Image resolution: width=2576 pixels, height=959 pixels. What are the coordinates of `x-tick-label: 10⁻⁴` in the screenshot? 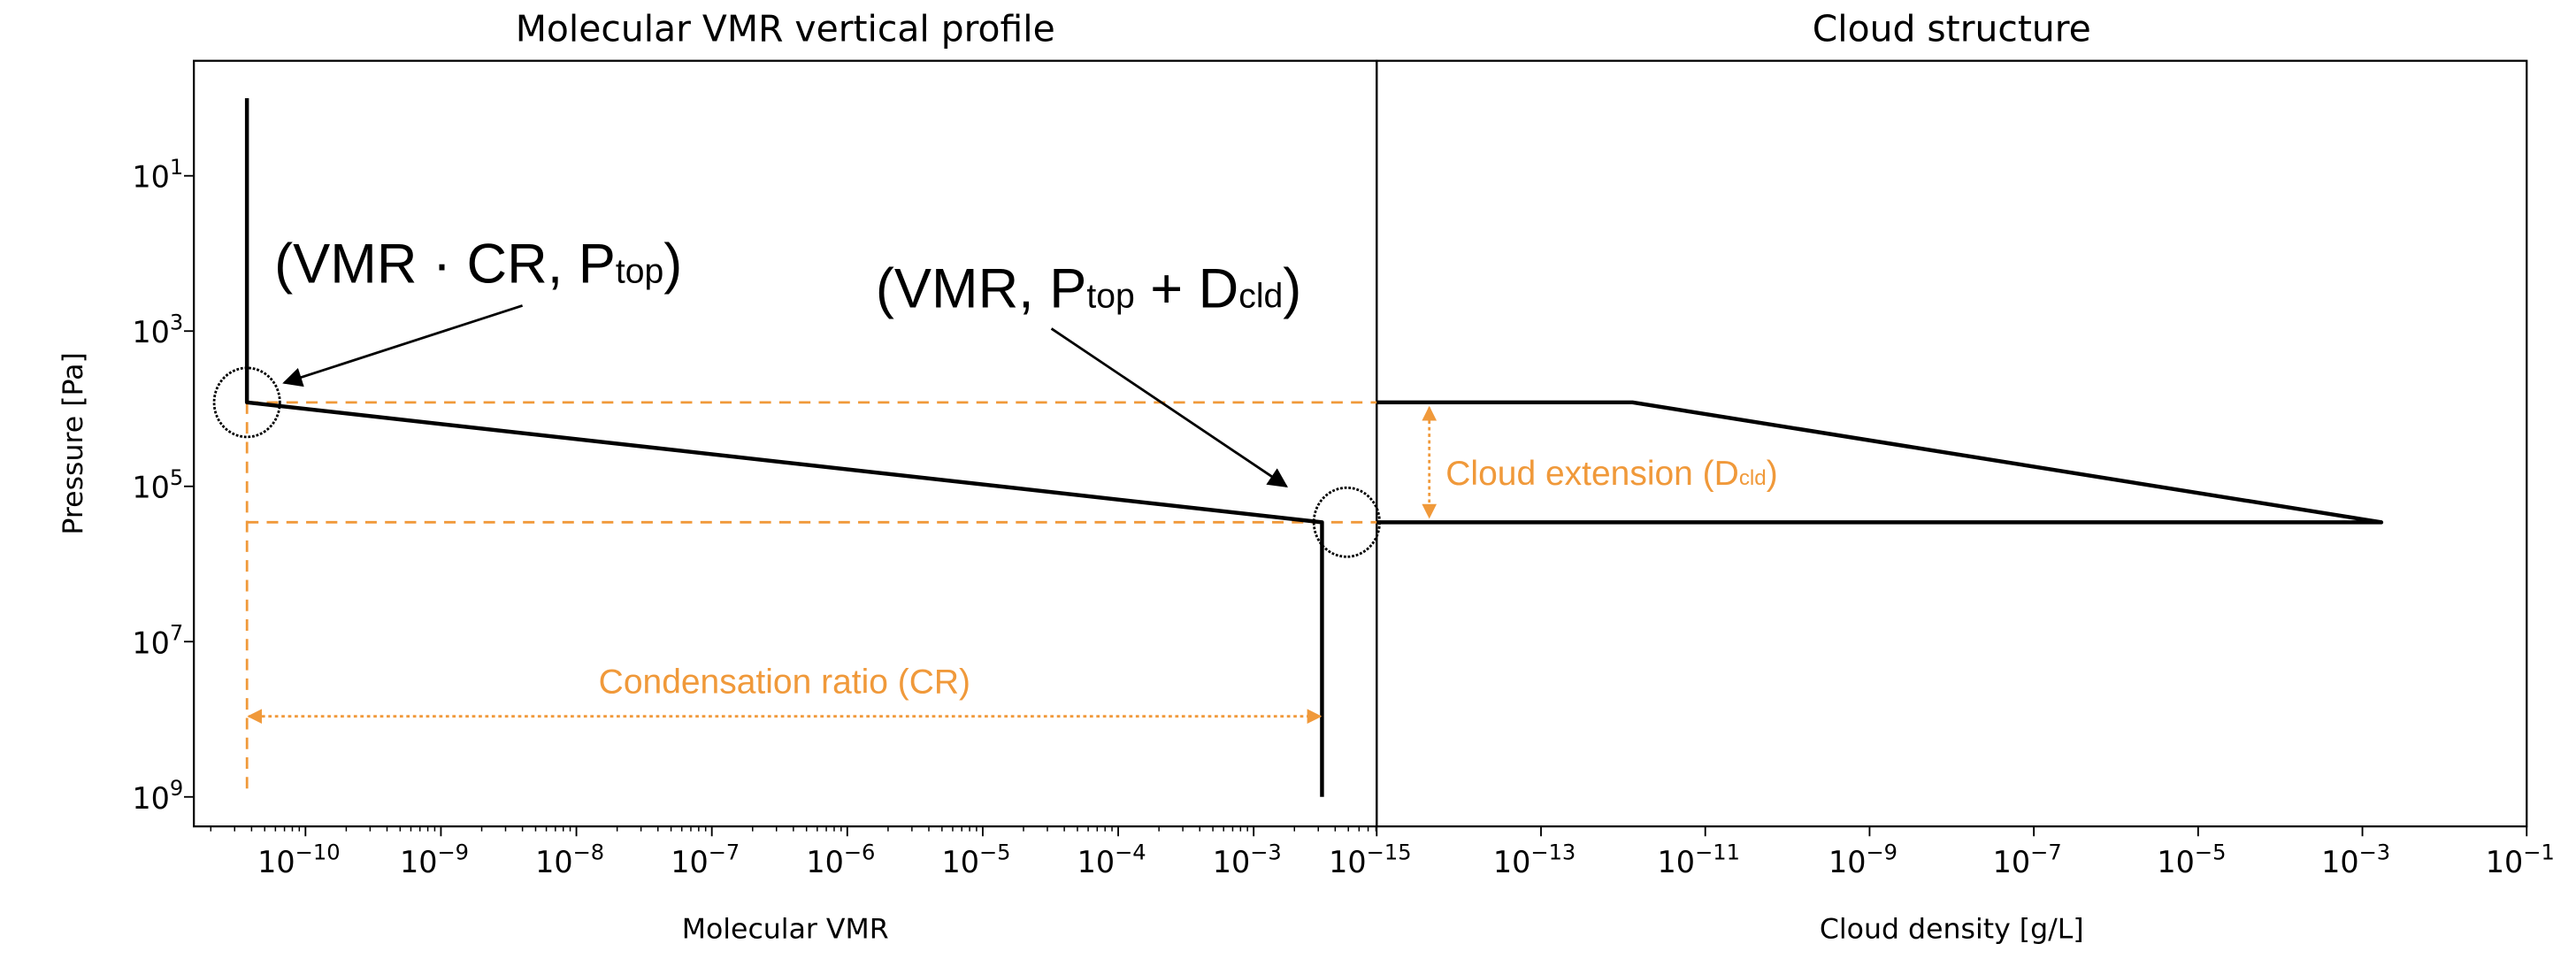 It's located at (1111, 859).